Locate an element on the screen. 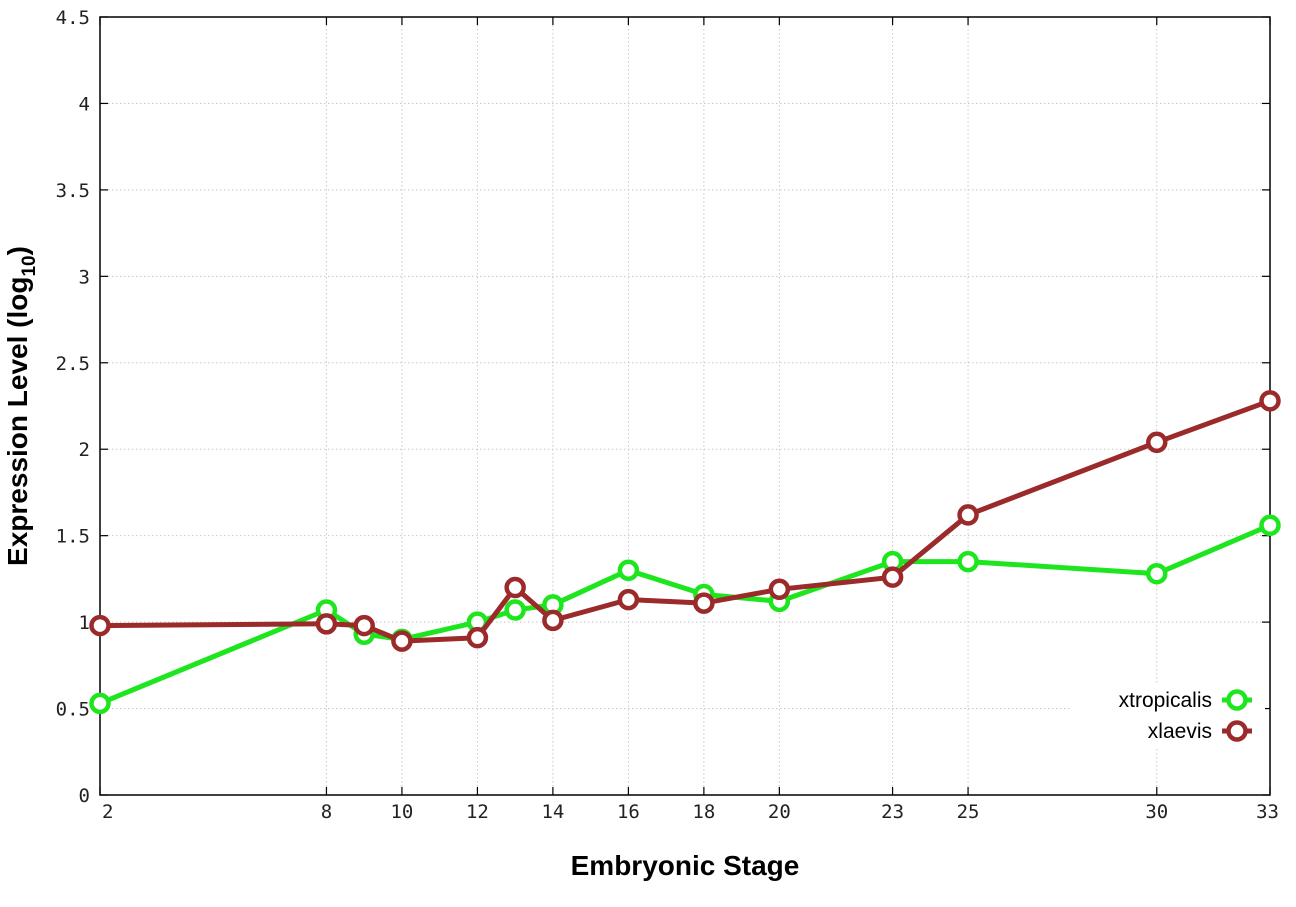 This screenshot has width=1296, height=907. y-tick-label: 1.5 is located at coordinates (73, 537).